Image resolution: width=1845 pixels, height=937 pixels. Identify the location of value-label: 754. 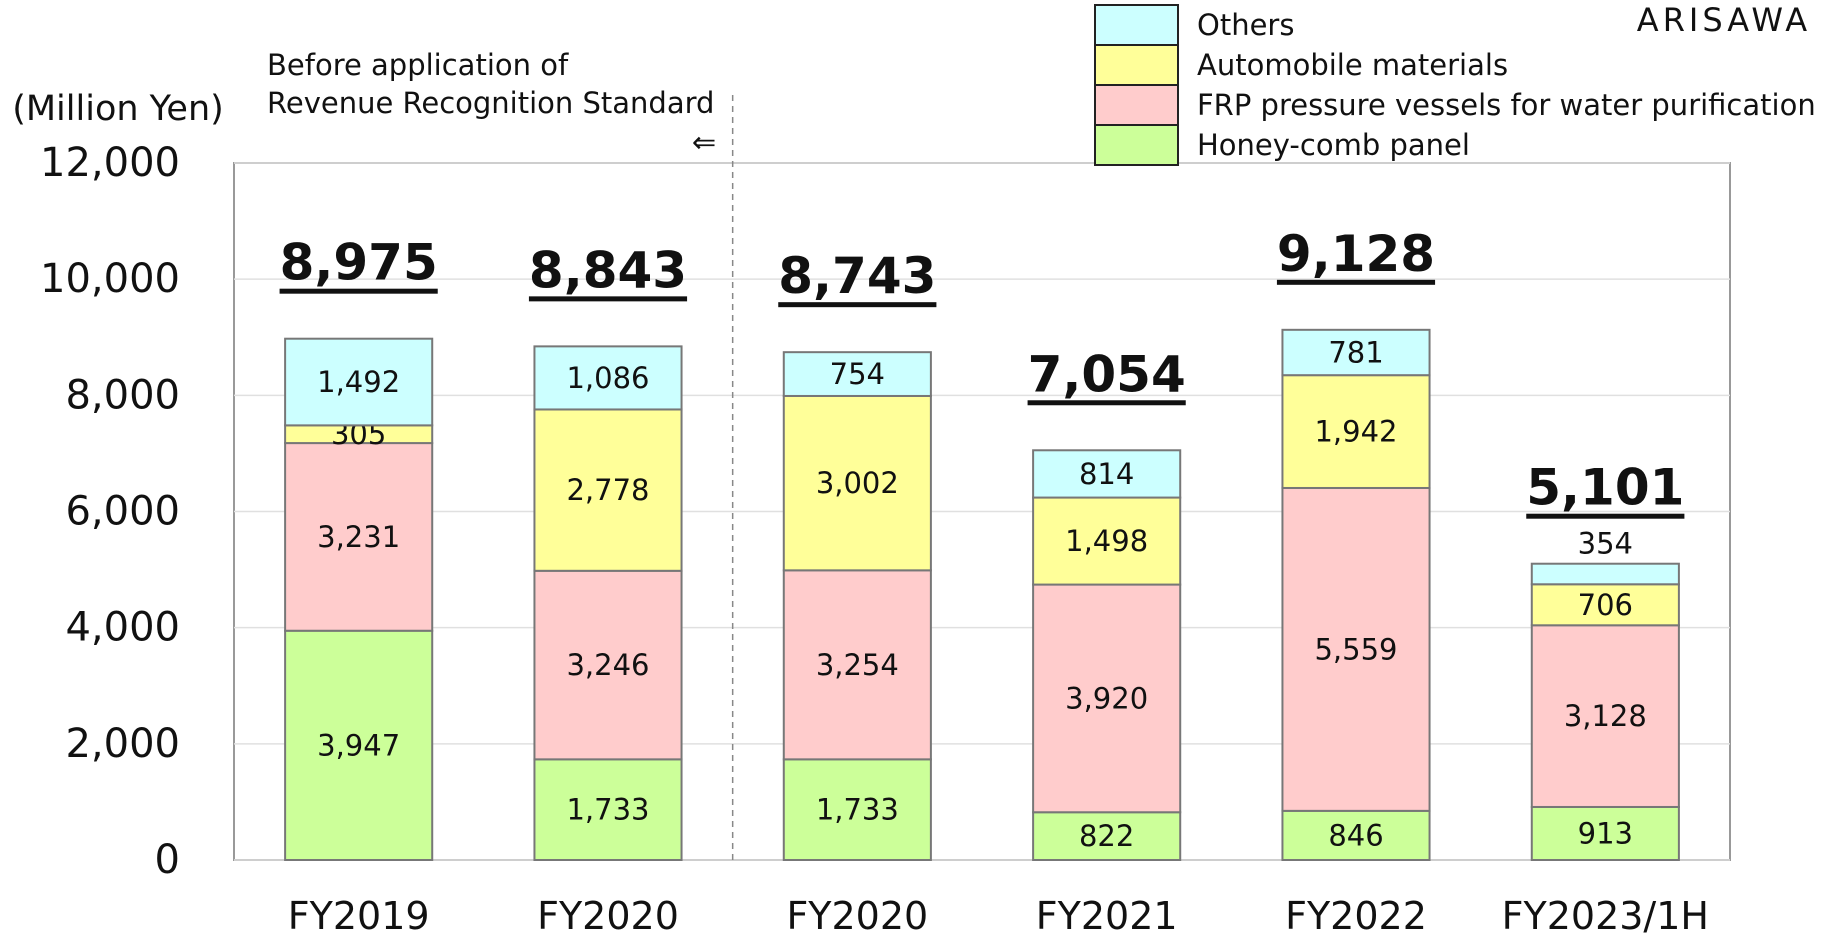
(857, 374).